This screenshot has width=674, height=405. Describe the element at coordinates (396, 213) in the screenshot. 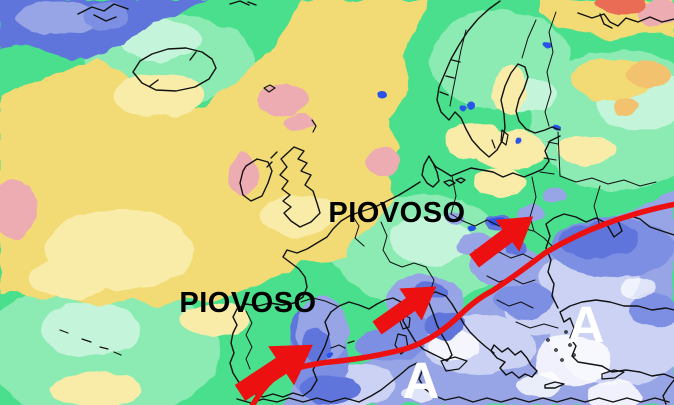

I see `label-piovoso-west: PIOVOSO` at that location.